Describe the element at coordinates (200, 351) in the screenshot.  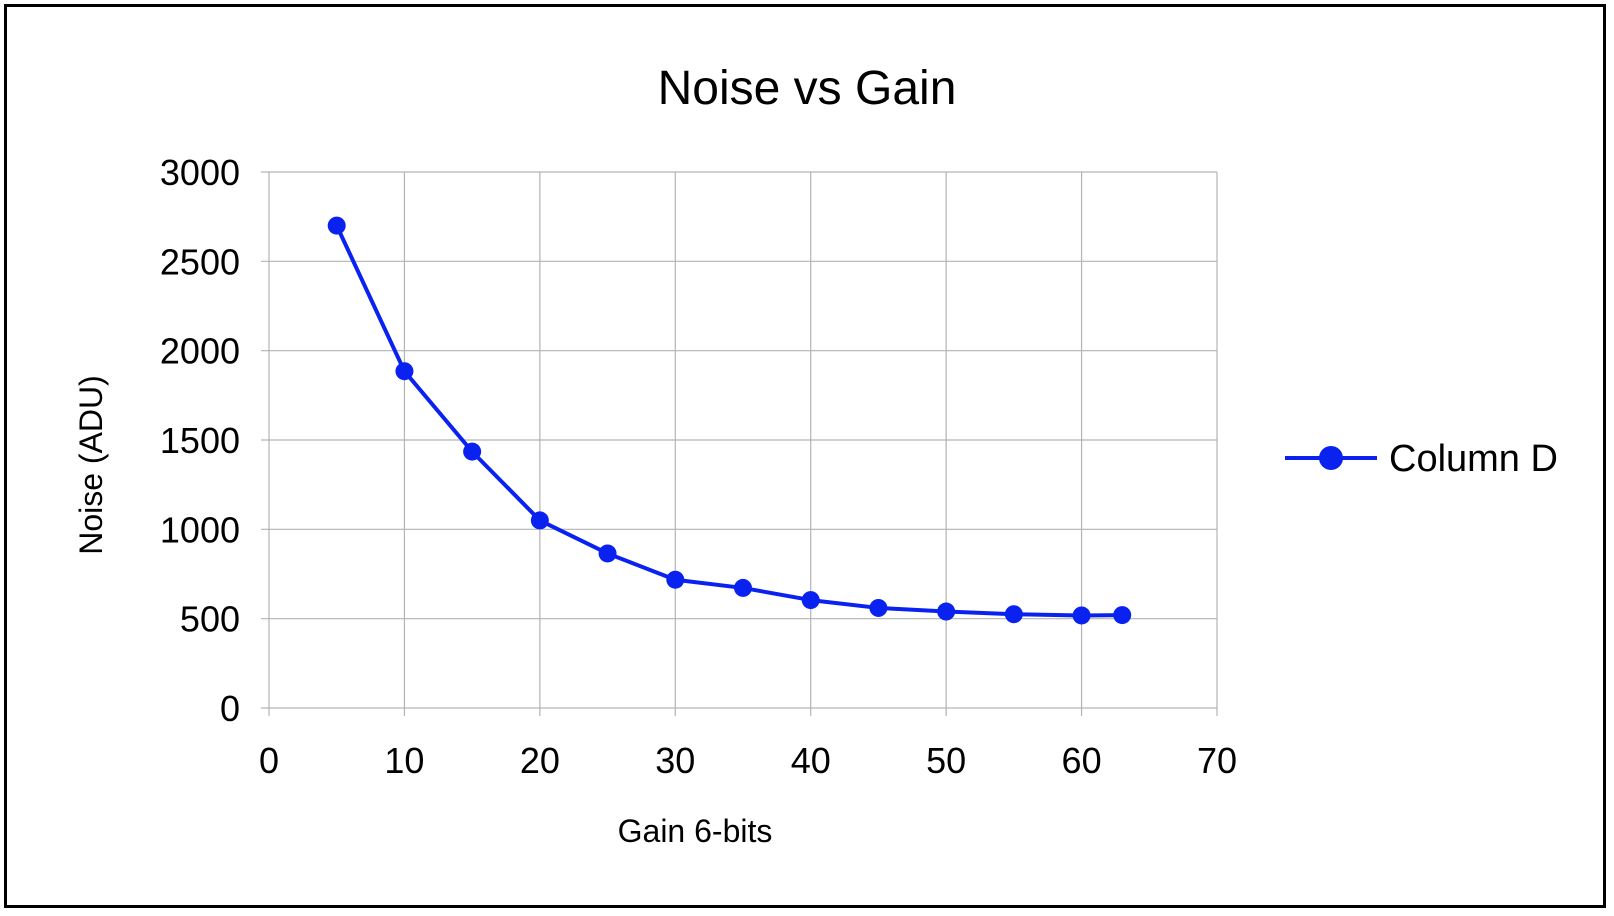
I see `y-tick-label: 2000` at that location.